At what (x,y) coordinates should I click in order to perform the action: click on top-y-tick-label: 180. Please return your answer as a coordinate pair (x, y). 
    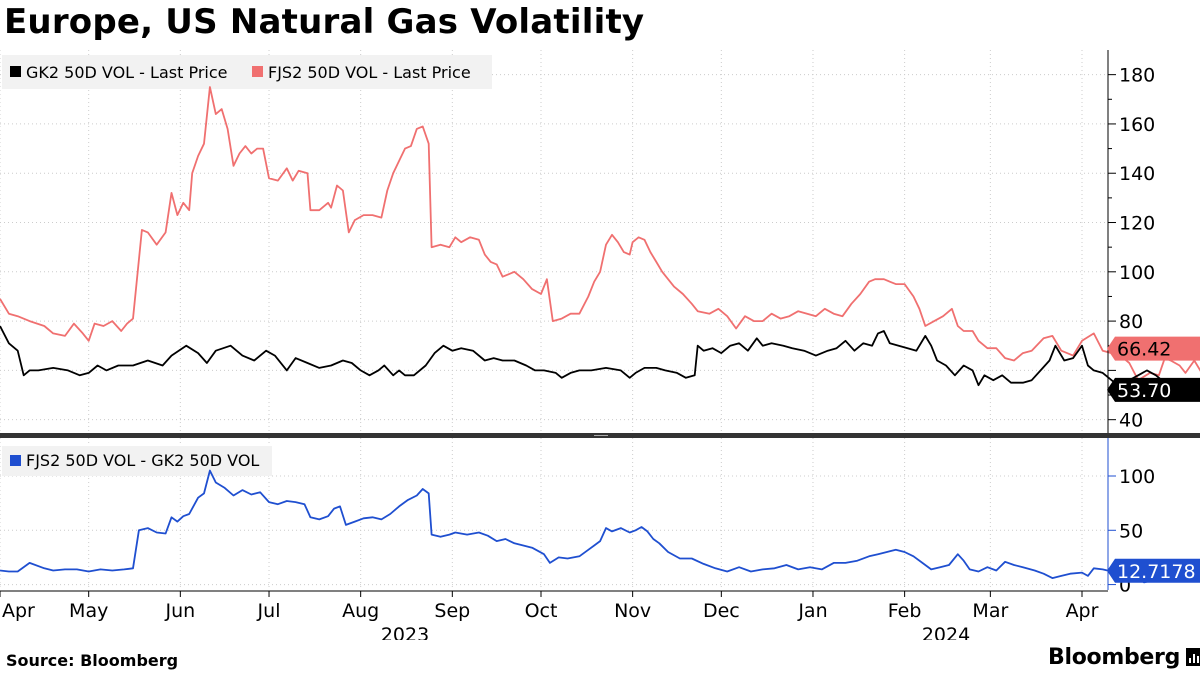
    Looking at the image, I should click on (1137, 76).